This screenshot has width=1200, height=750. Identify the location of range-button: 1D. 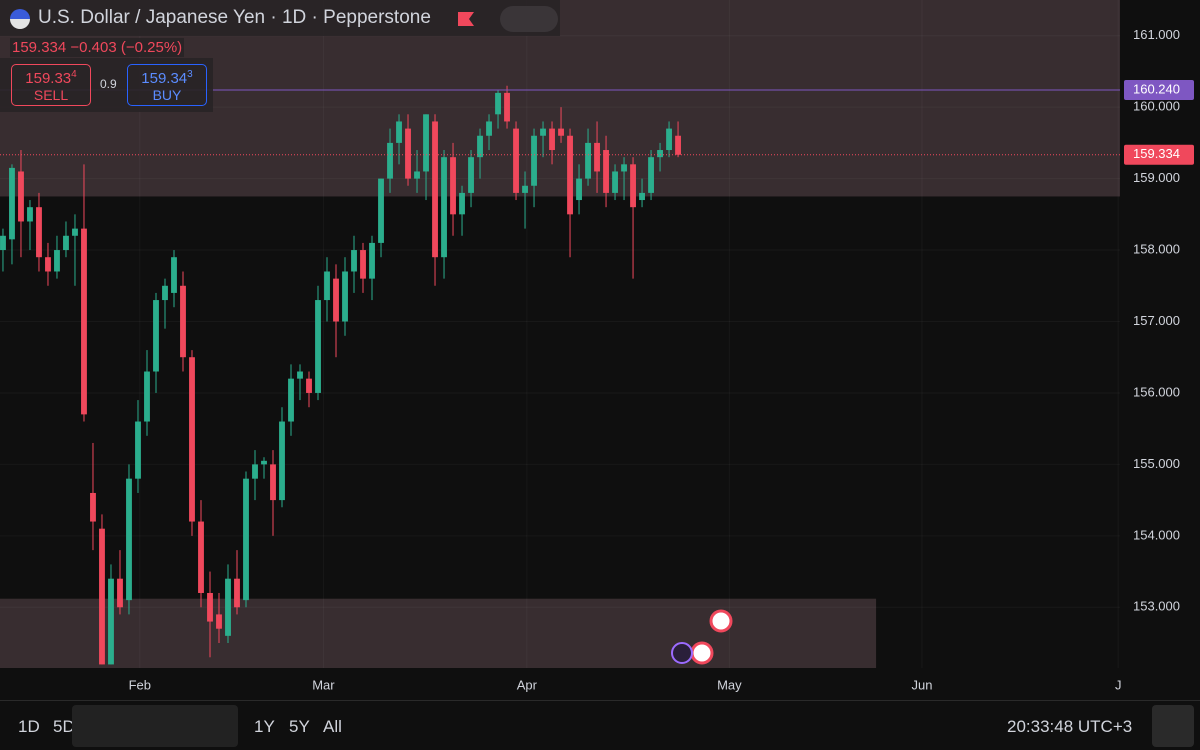
(29, 726).